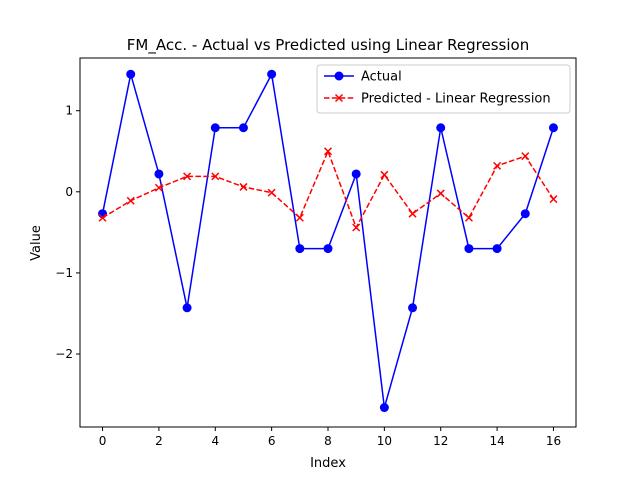  Describe the element at coordinates (553, 441) in the screenshot. I see `x-tick-label: 16` at that location.